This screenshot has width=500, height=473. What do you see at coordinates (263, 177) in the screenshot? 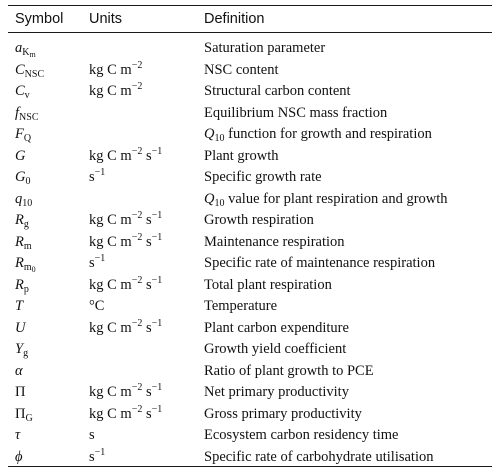
I see `definition-cell: Specific growth rate` at bounding box center [263, 177].